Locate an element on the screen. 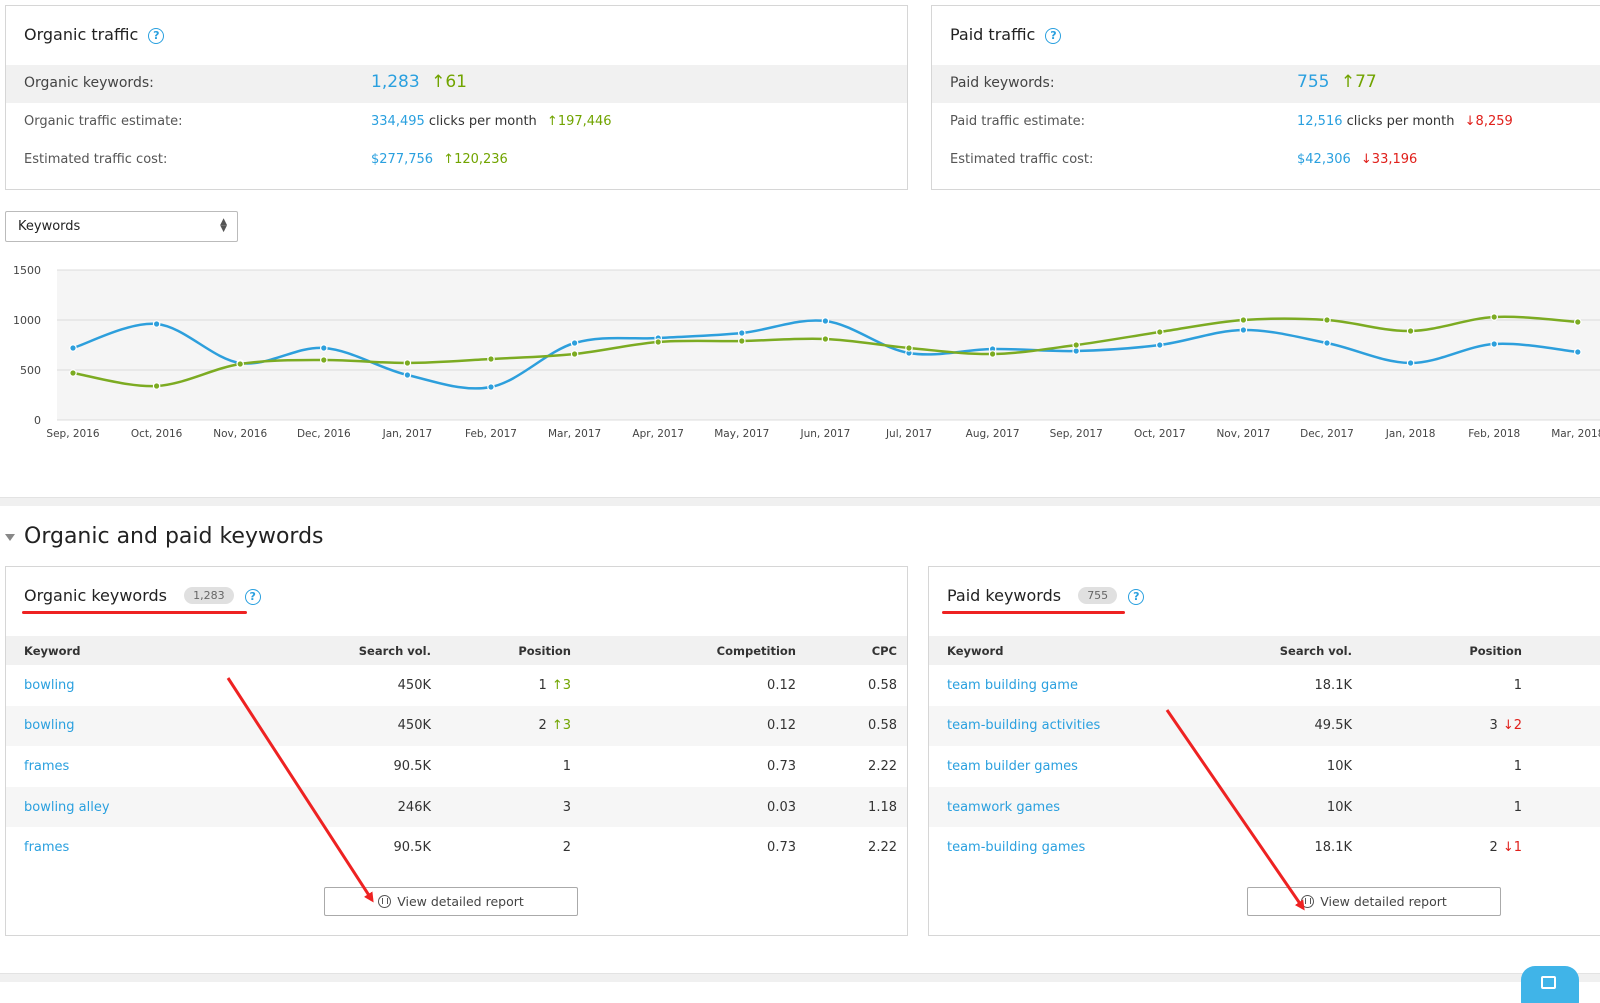 This screenshot has width=1600, height=1003. keyword-link: bowling alley is located at coordinates (67, 807).